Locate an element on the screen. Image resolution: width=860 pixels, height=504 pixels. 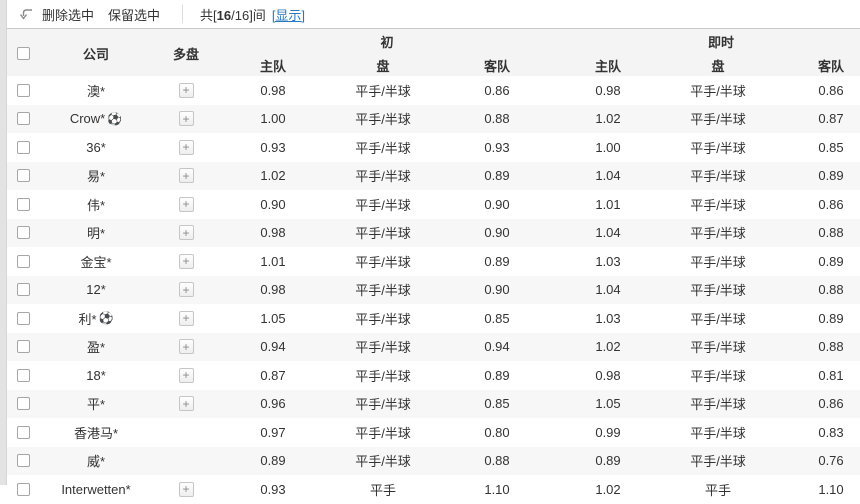
keep-selected-button: 保留选中 is located at coordinates (134, 15).